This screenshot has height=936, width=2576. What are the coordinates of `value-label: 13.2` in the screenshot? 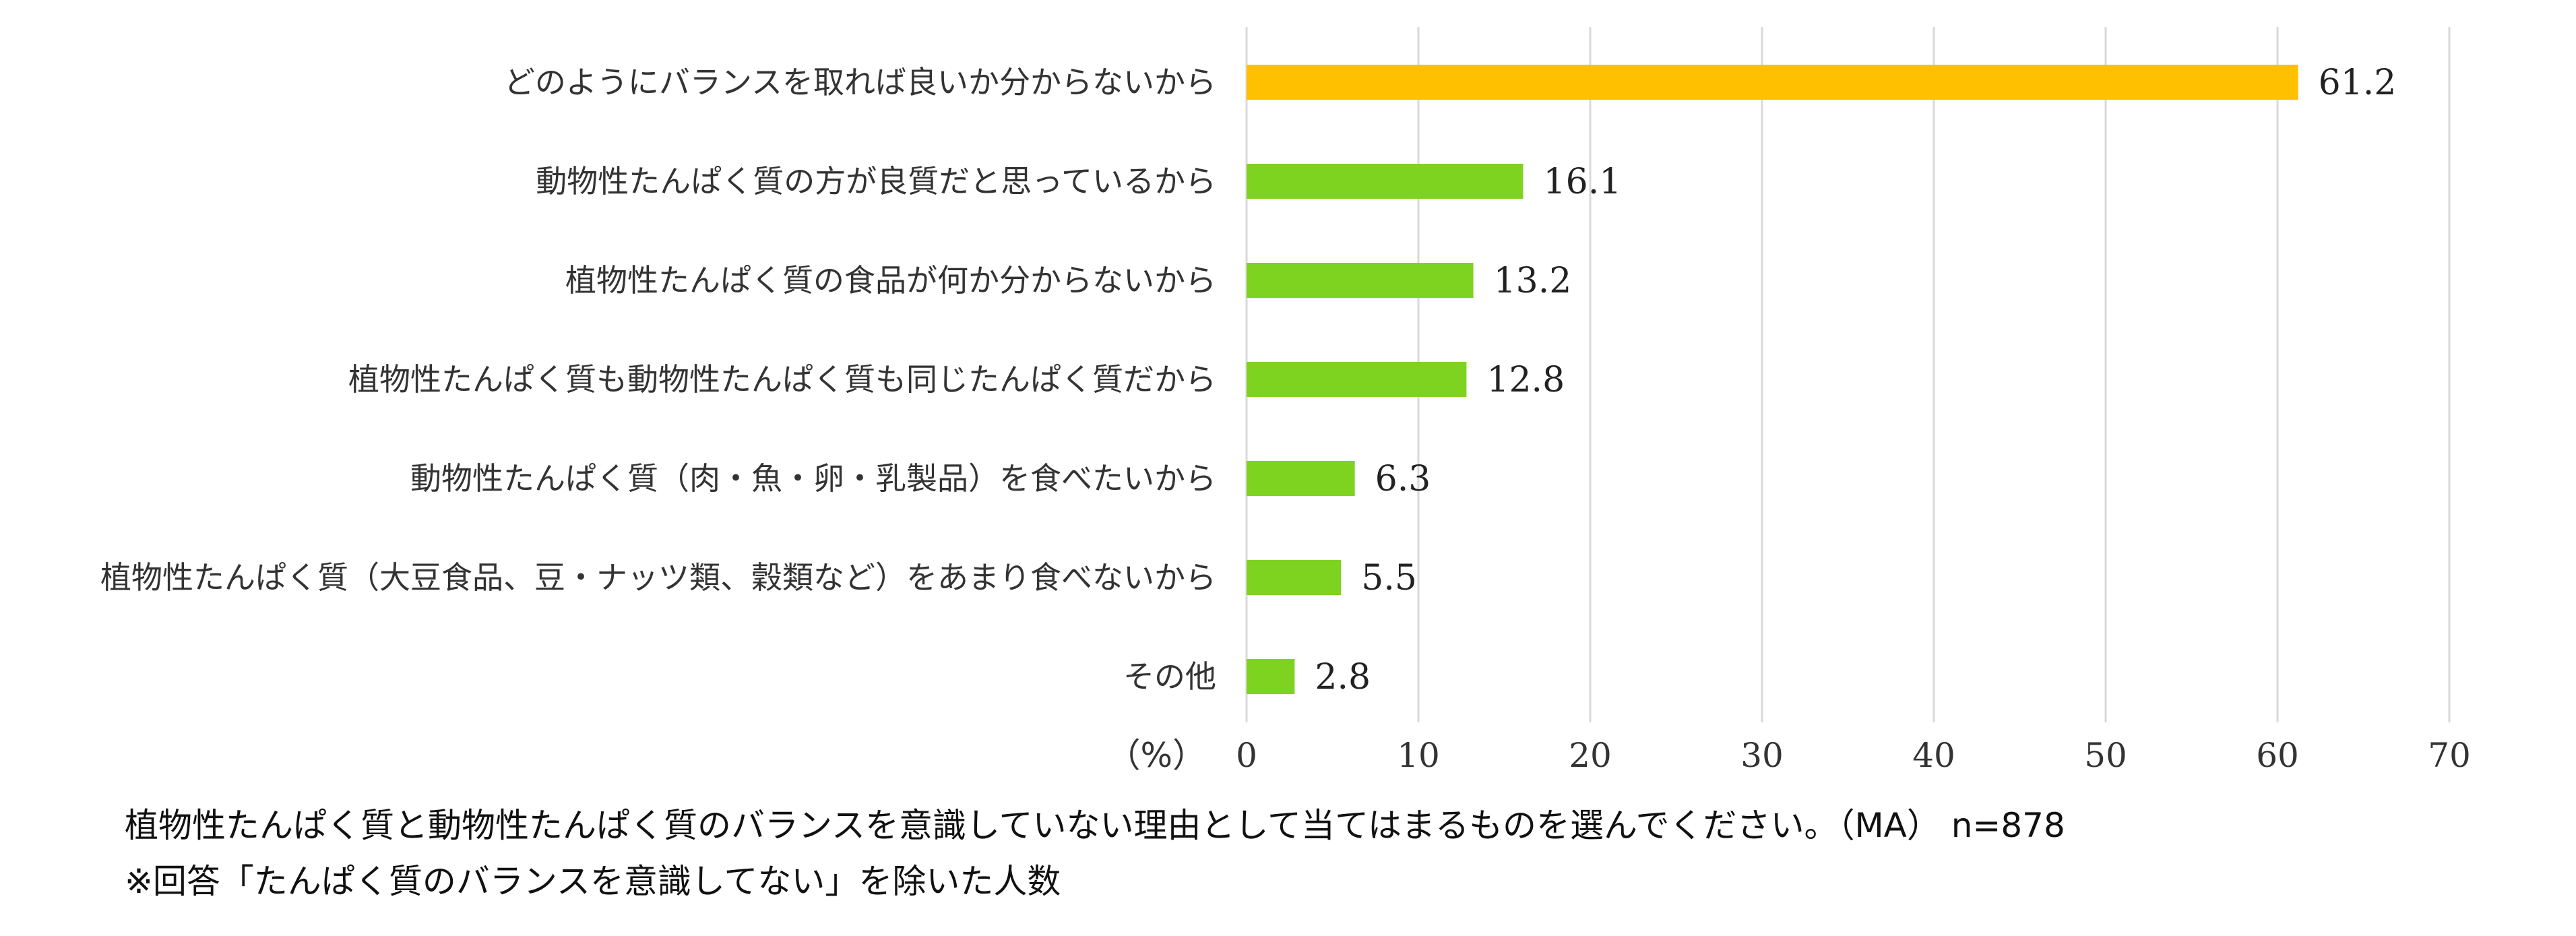 It's located at (1533, 281).